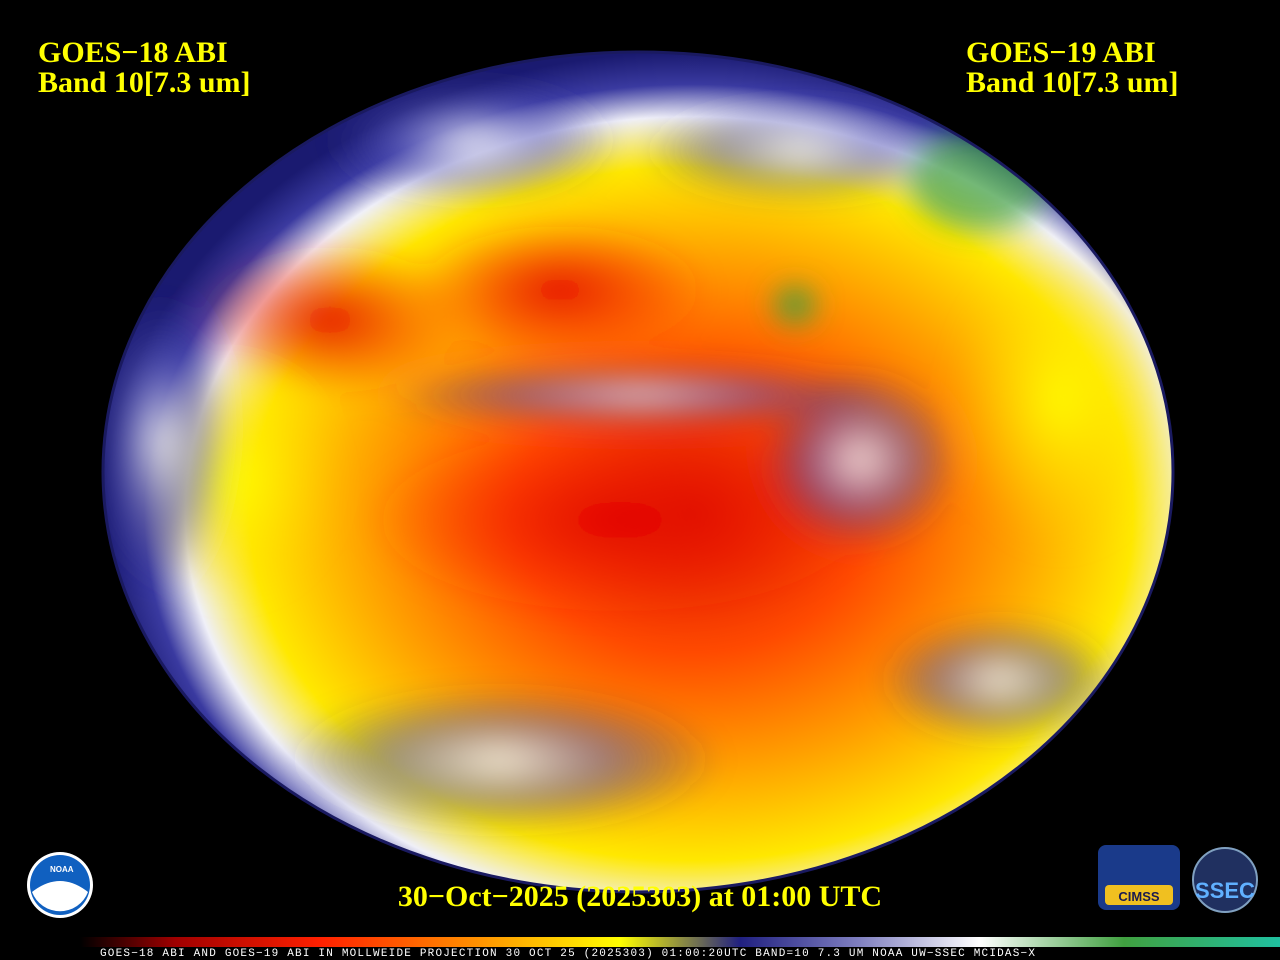 The image size is (1280, 960). Describe the element at coordinates (144, 82) in the screenshot. I see `left-band: Band 10[7.3 um]` at that location.